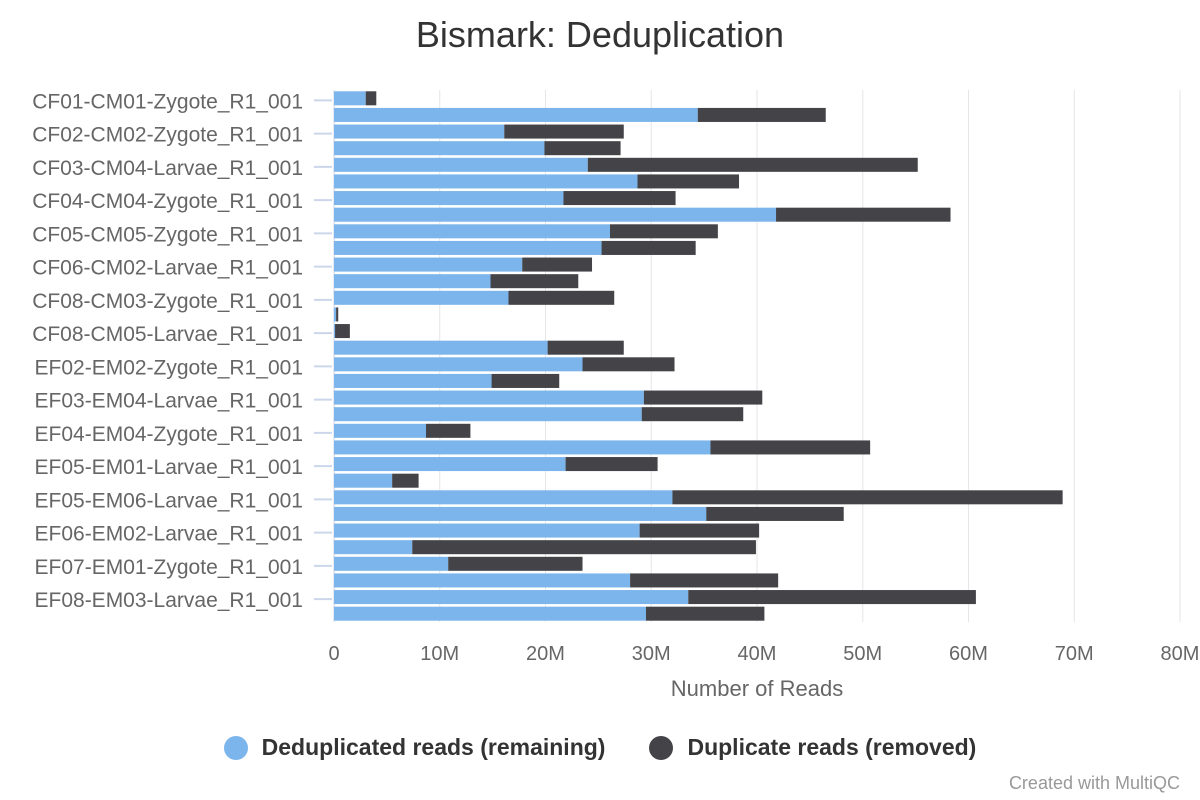 This screenshot has width=1200, height=800. What do you see at coordinates (167, 168) in the screenshot?
I see `y-category-label: CF03-CM04-Larvae_R1_001` at bounding box center [167, 168].